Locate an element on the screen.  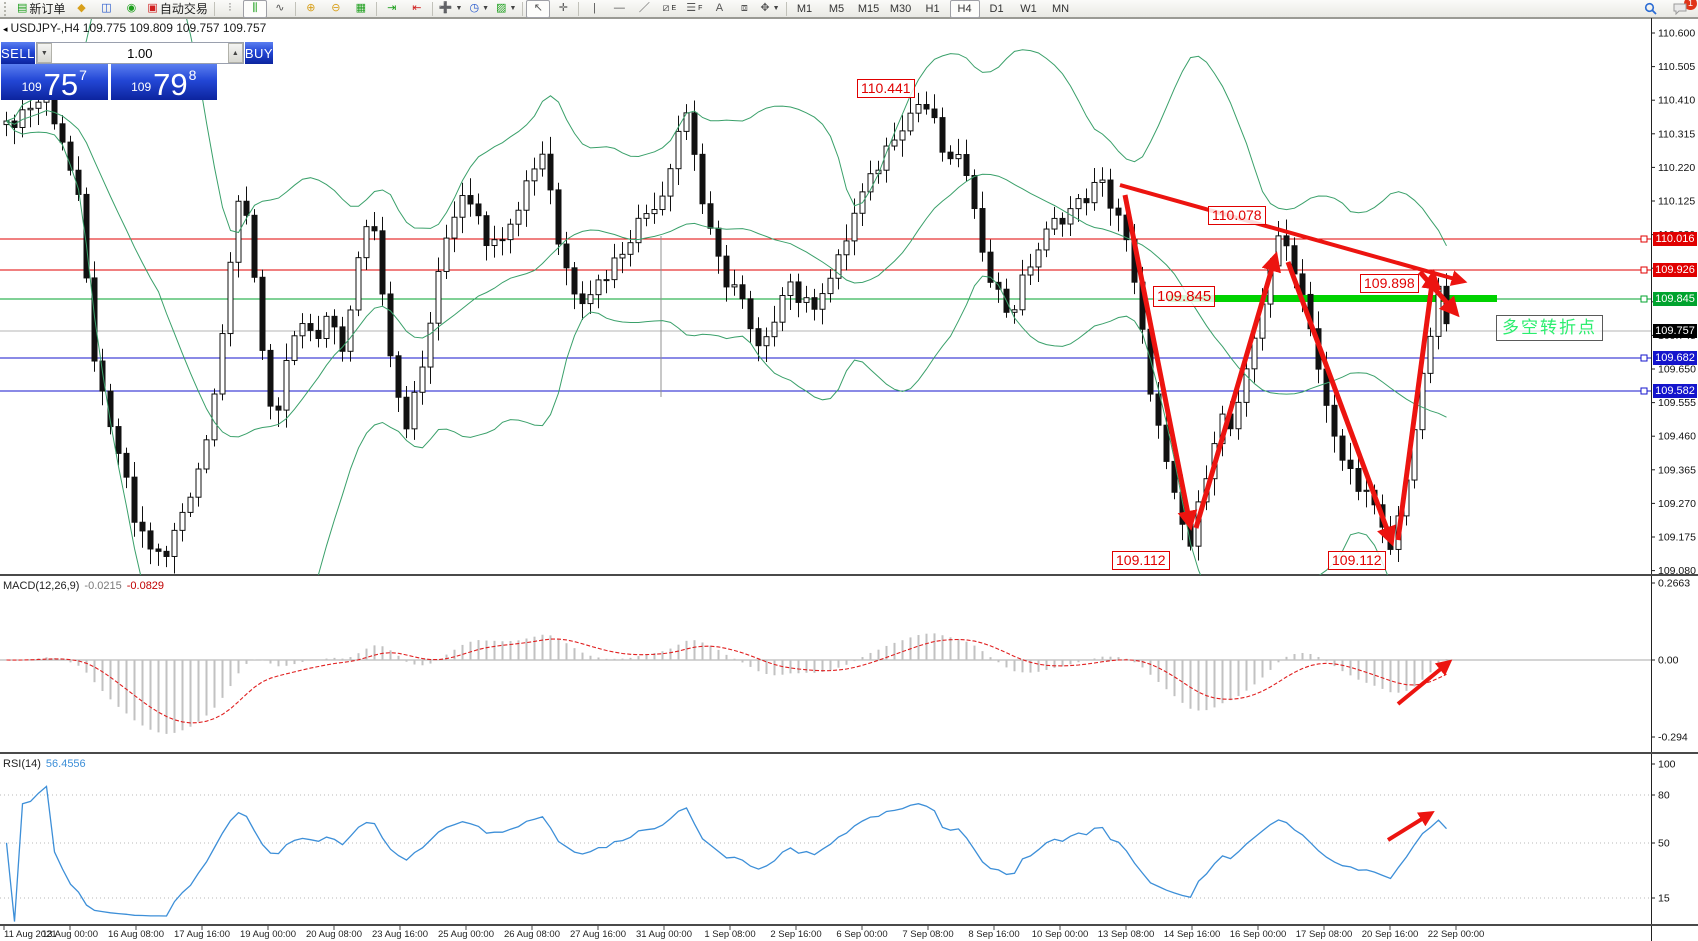
volume-spinner: ▼ ▲ is located at coordinates (139, 53).